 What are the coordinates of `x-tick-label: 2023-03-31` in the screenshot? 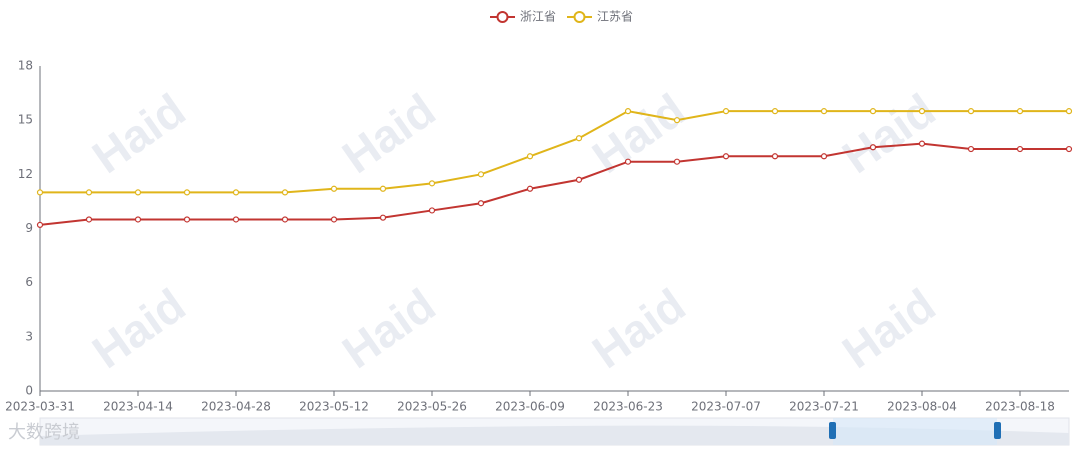 It's located at (40, 407).